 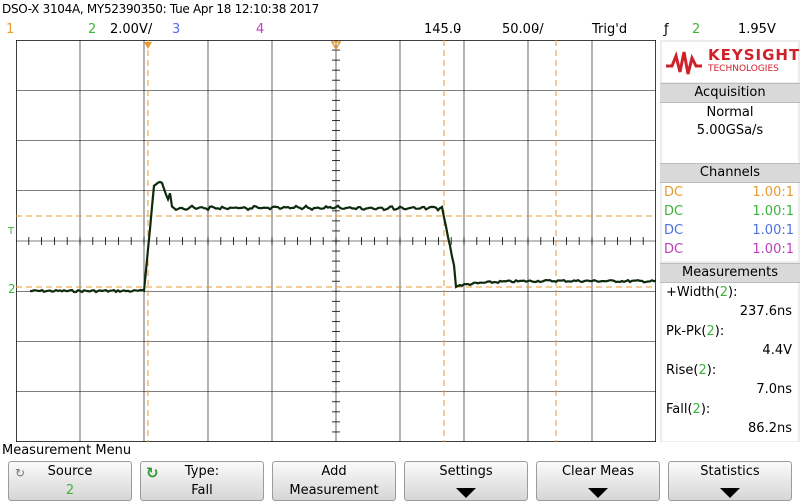 I want to click on channels-heading: Channels, so click(x=730, y=173).